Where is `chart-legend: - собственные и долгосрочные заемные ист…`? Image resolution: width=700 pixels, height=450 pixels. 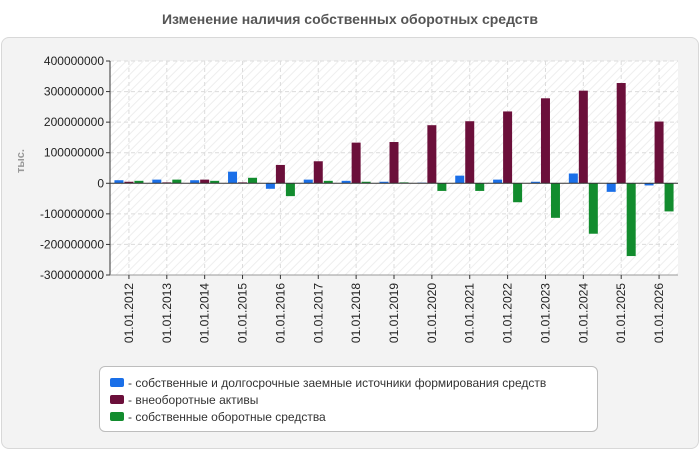 chart-legend: - собственные и долгосрочные заемные ист… is located at coordinates (348, 399).